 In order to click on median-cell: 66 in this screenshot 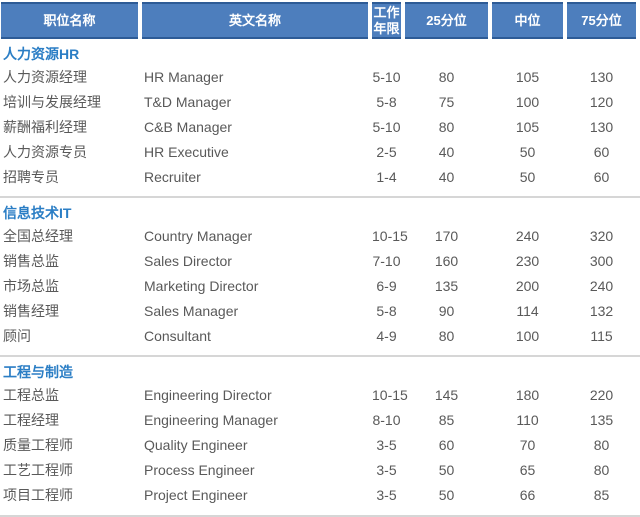, I will do `click(527, 495)`.